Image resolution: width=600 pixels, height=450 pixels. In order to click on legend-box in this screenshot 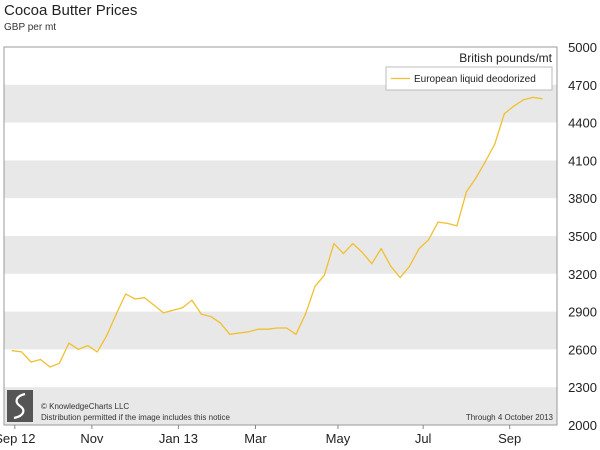, I will do `click(469, 78)`.